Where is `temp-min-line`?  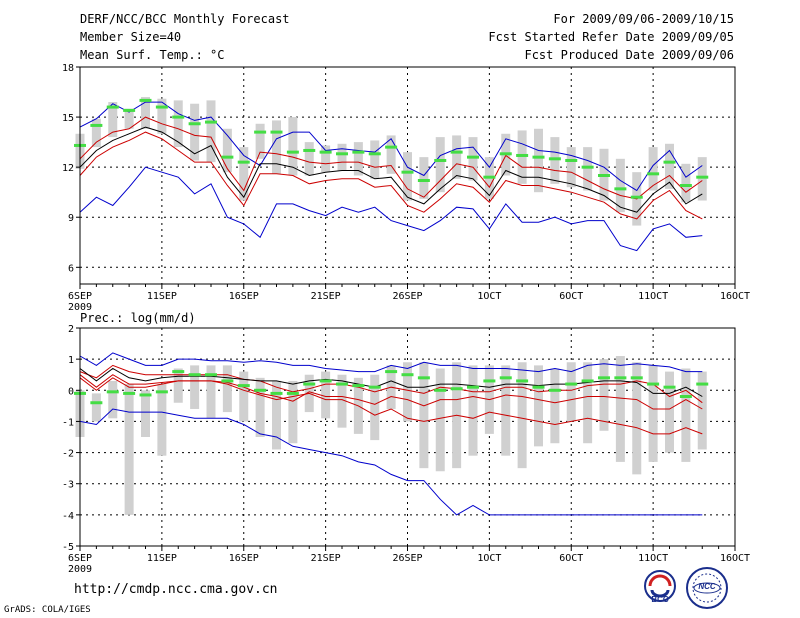
temp-min-line is located at coordinates (391, 209).